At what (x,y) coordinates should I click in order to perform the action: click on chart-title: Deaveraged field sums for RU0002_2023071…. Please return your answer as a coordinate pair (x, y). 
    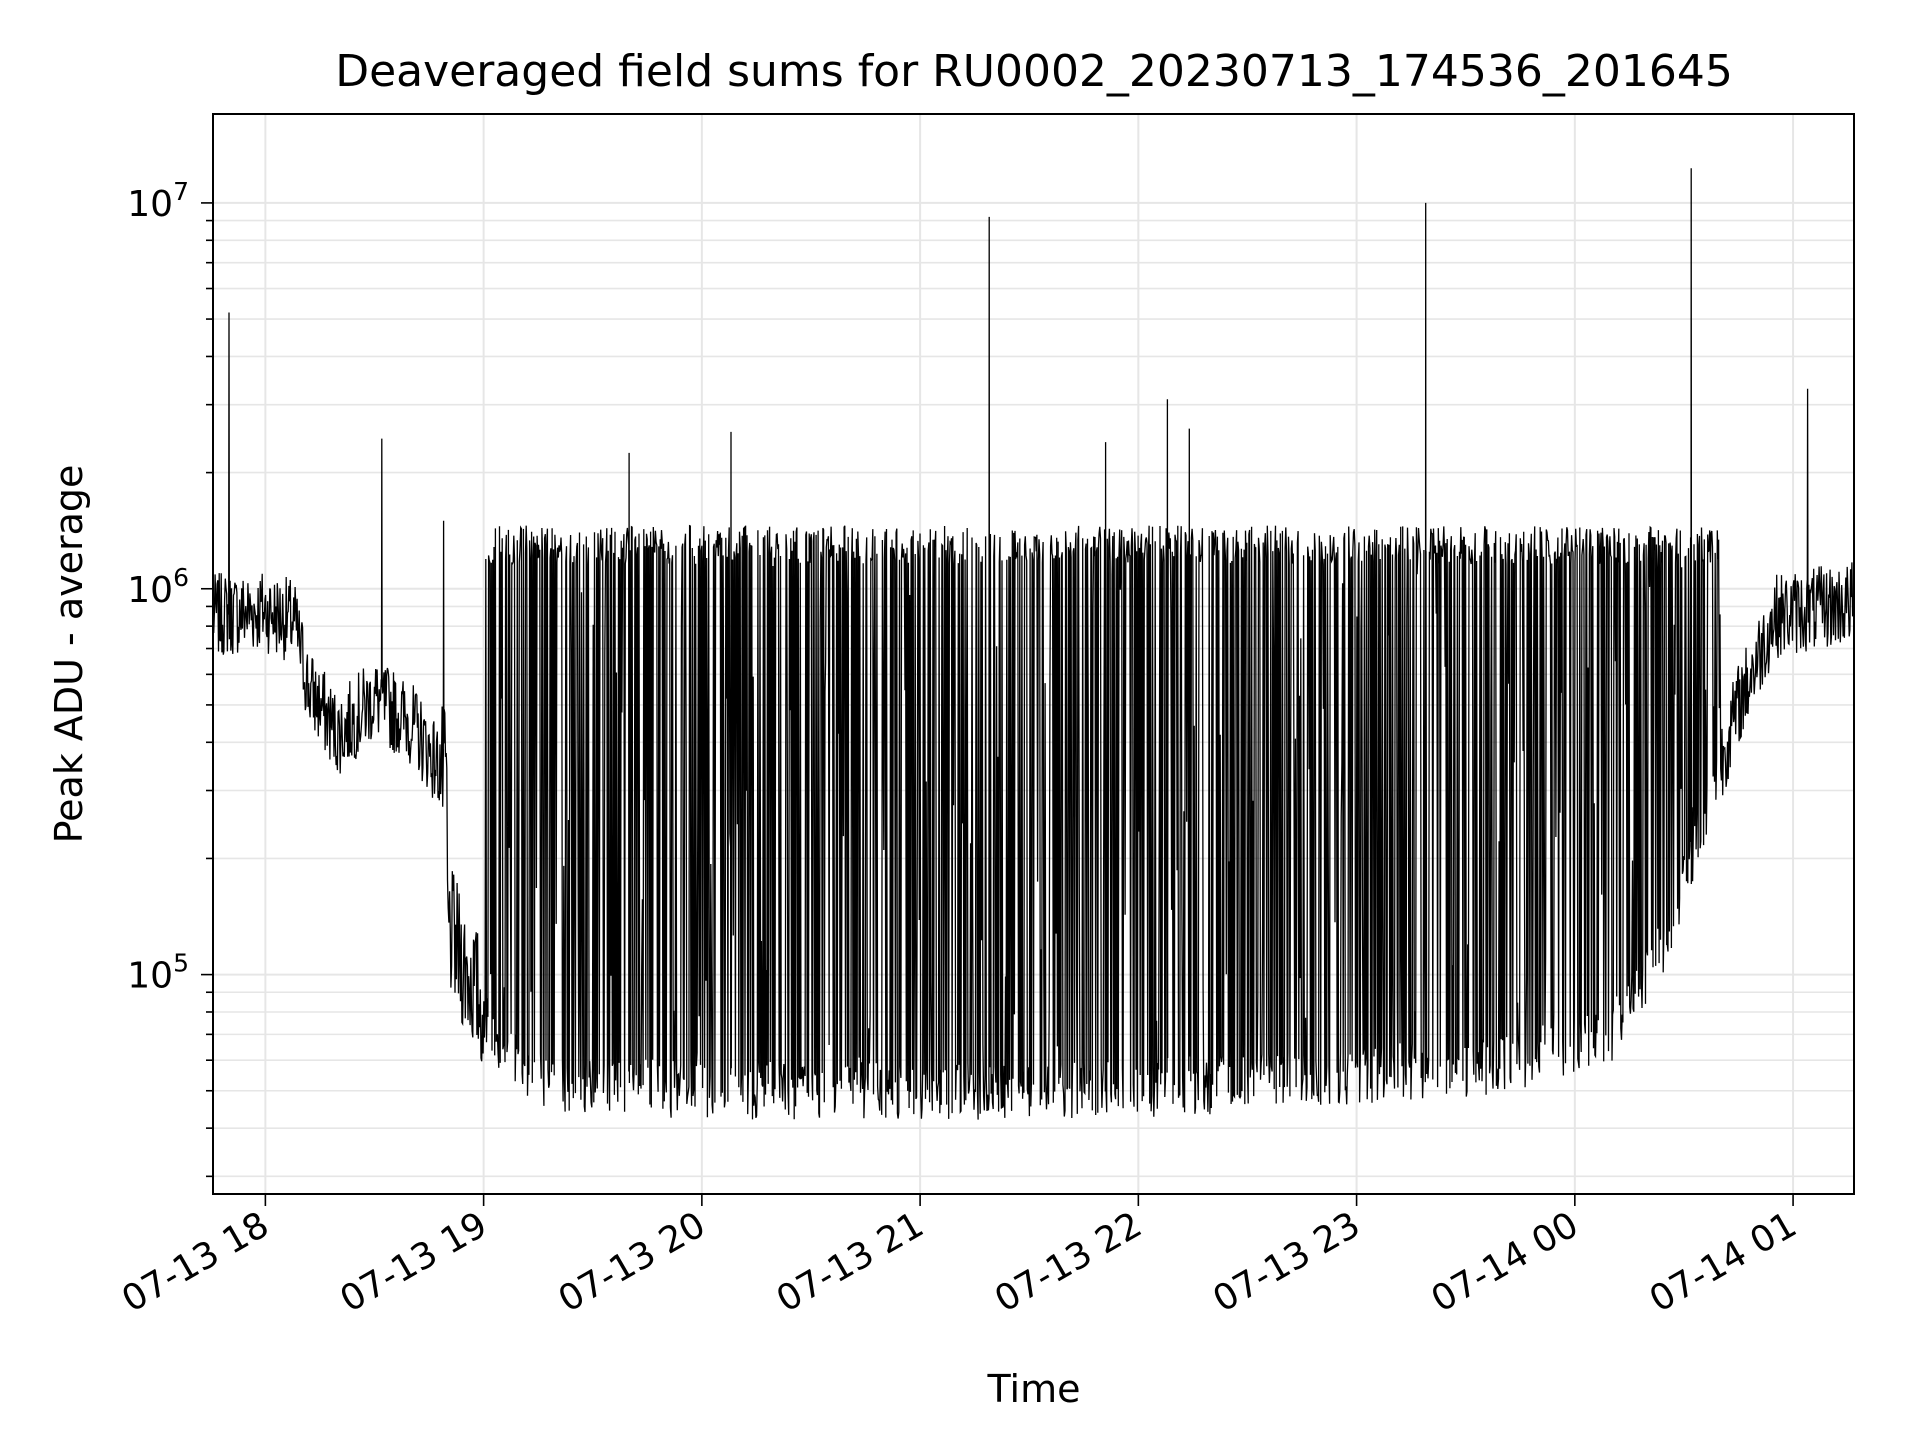
    Looking at the image, I should click on (1034, 71).